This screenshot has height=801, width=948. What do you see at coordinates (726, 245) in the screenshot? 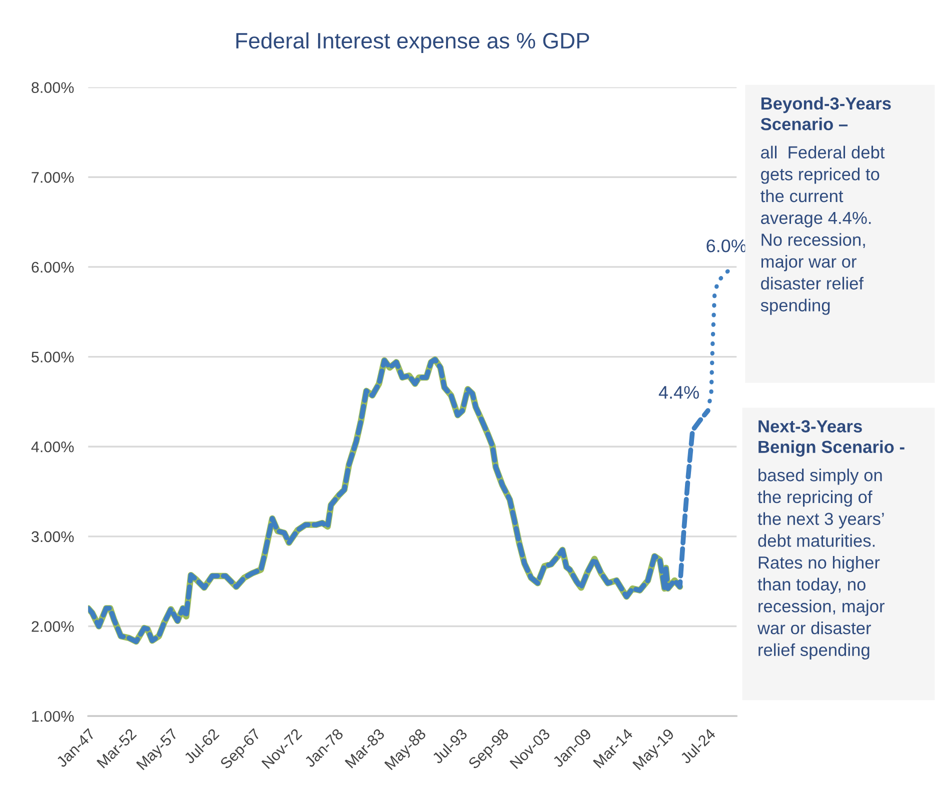
I see `data-label: 6.0%` at bounding box center [726, 245].